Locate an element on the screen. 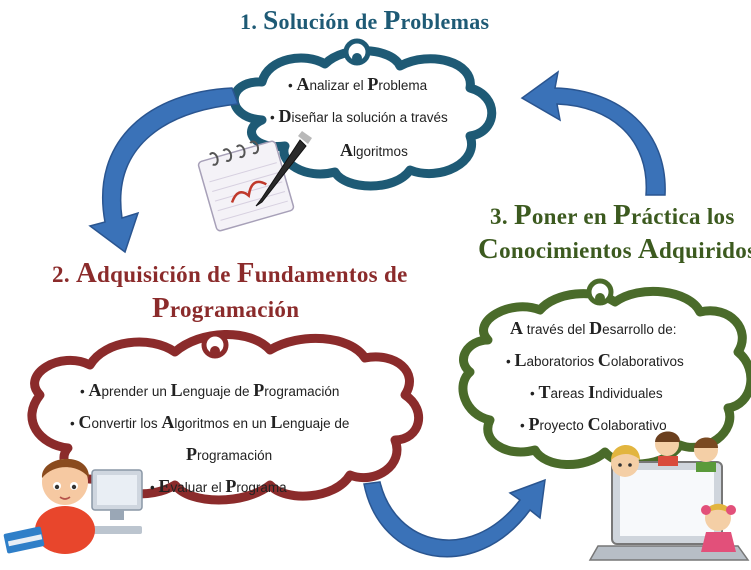 The image size is (751, 570). arrow-stage3-to-stage1 is located at coordinates (593, 133).